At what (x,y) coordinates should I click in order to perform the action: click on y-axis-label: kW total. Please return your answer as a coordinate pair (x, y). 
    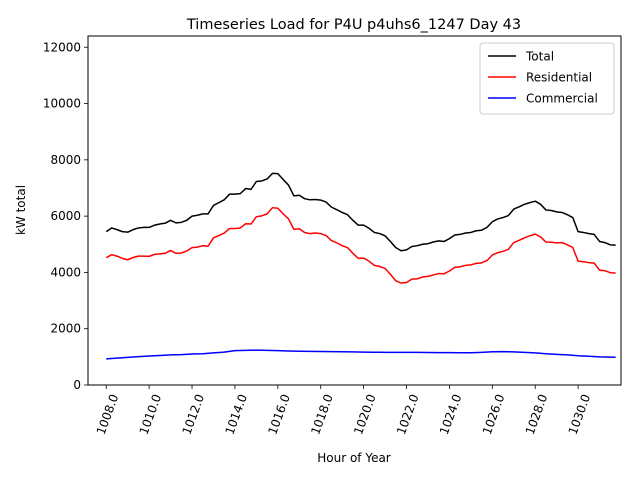
    Looking at the image, I should click on (21, 210).